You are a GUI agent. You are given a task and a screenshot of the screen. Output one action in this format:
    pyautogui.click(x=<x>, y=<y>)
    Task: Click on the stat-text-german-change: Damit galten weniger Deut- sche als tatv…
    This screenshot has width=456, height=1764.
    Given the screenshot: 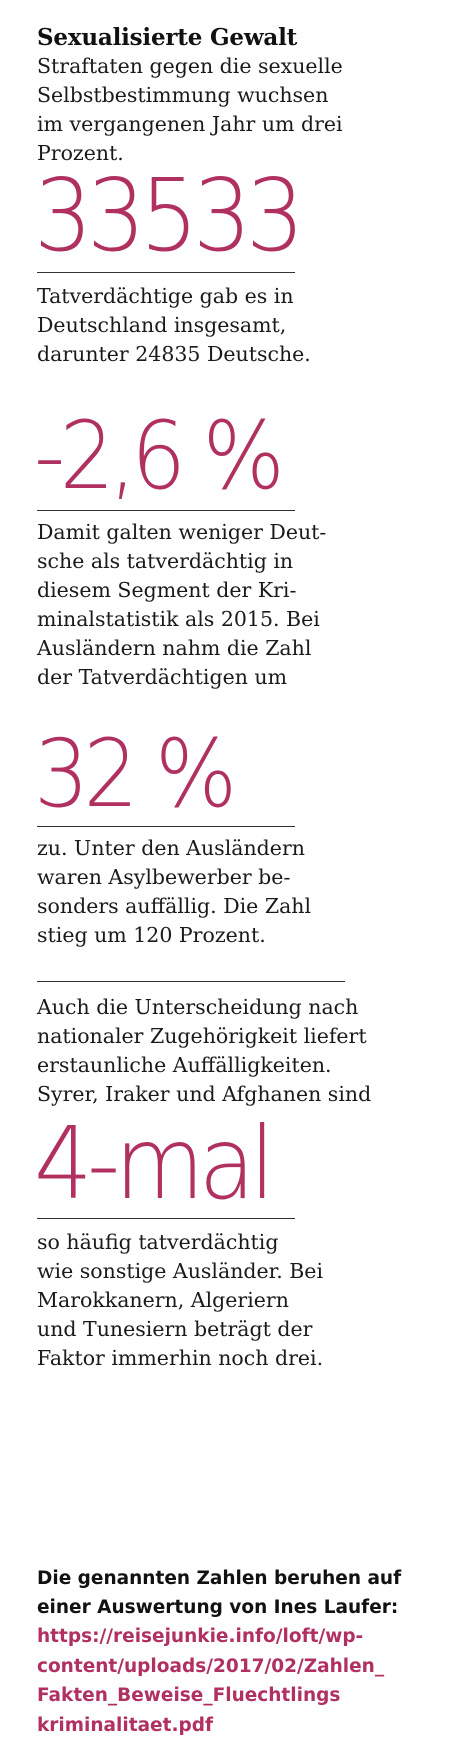 What is the action you would take?
    pyautogui.click(x=182, y=604)
    